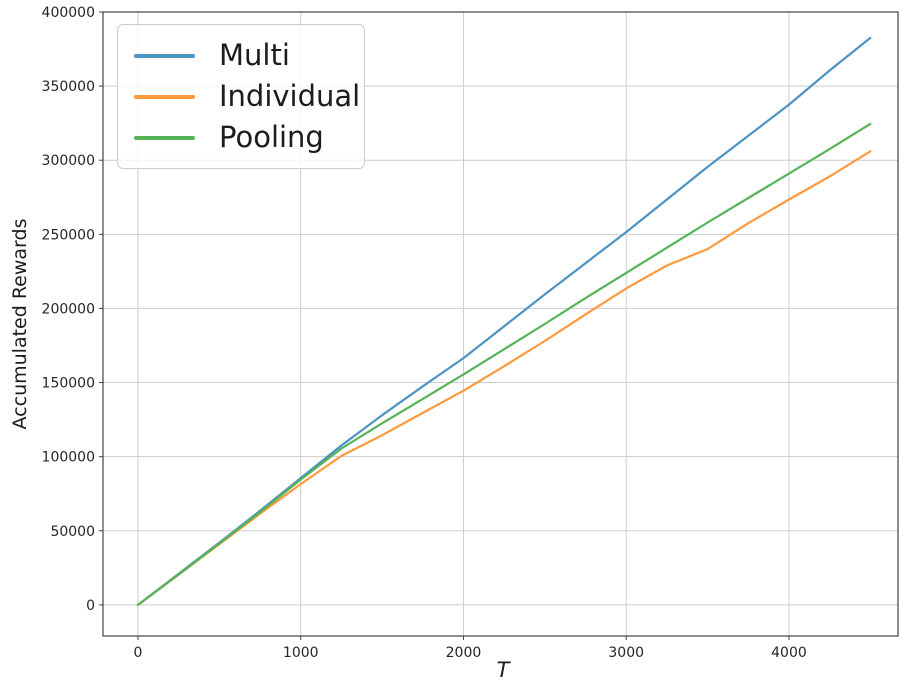 Image resolution: width=906 pixels, height=684 pixels. What do you see at coordinates (68, 458) in the screenshot?
I see `y-tick-label: 100000` at bounding box center [68, 458].